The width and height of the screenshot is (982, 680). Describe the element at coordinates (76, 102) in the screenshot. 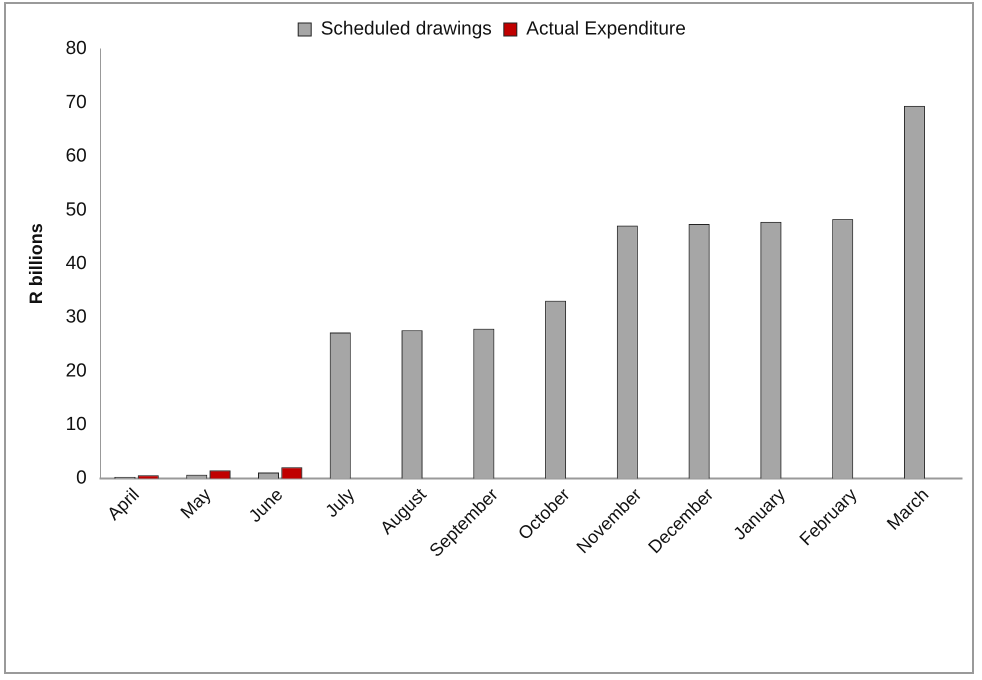

I see `y-tick-label: 70` at that location.